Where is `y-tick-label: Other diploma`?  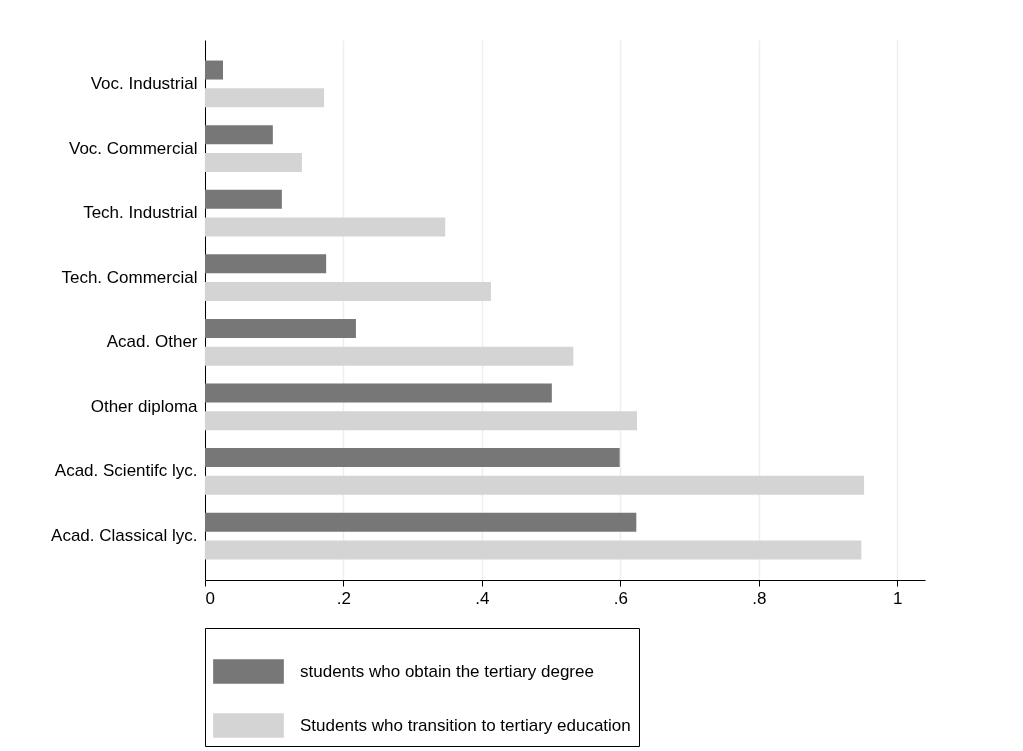 y-tick-label: Other diploma is located at coordinates (144, 406).